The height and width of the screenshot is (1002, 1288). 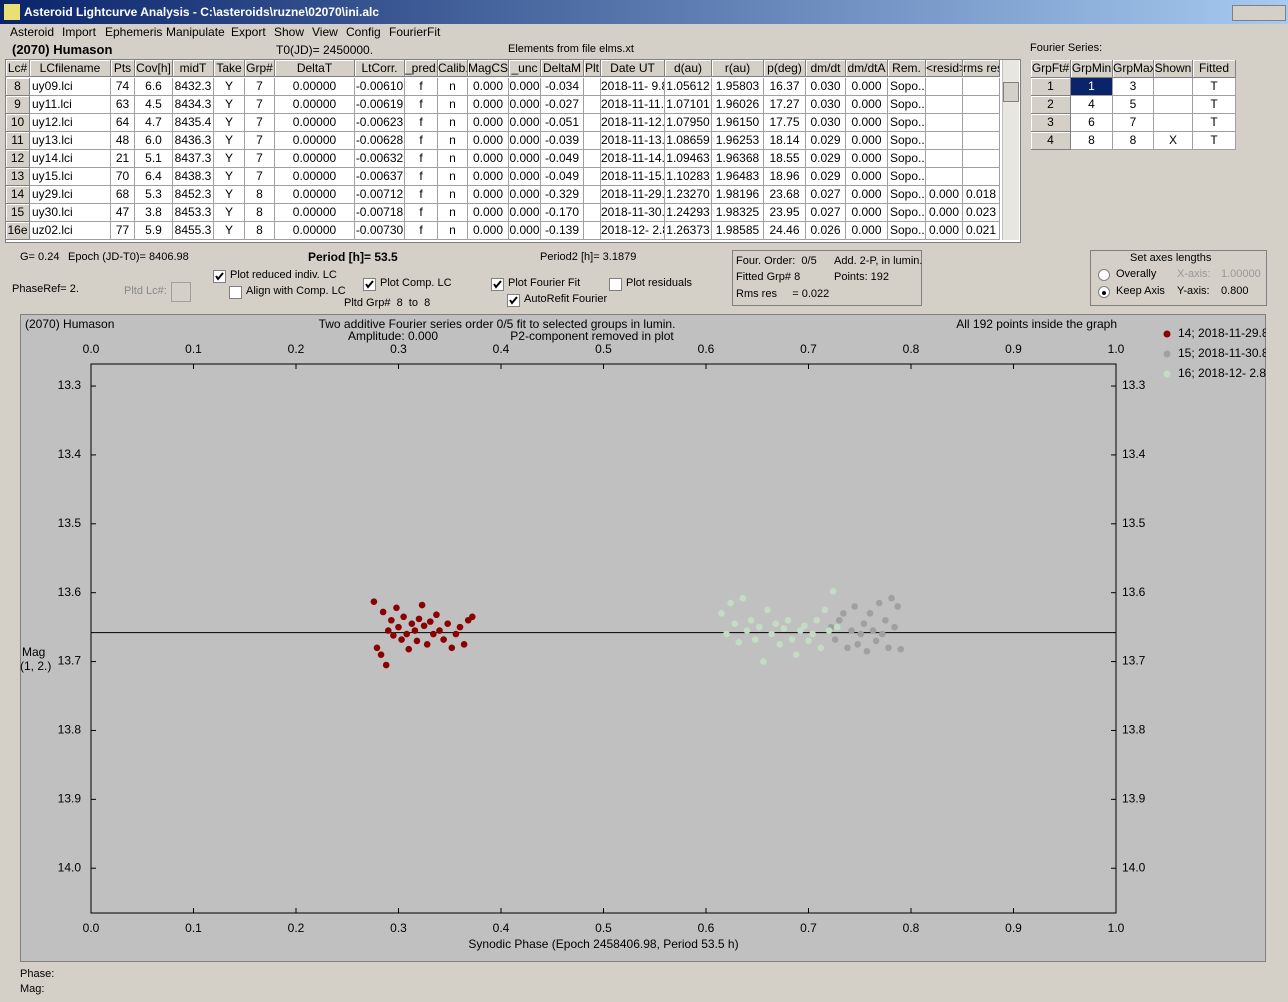 What do you see at coordinates (544, 283) in the screenshot?
I see `checkbox-label: Plot Fourier Fit` at bounding box center [544, 283].